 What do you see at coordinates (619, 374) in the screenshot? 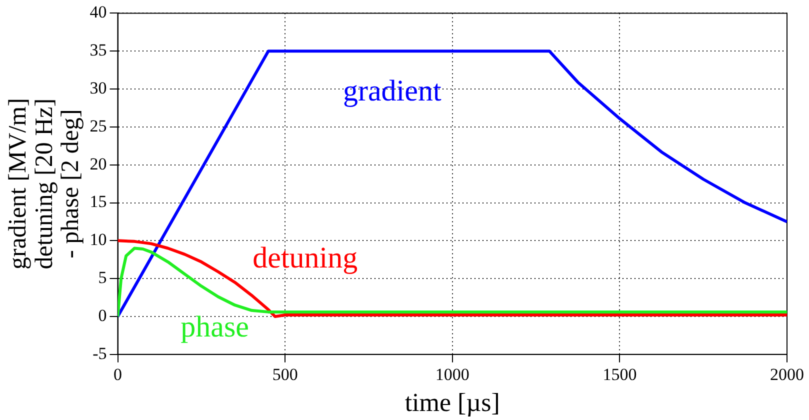
I see `x-tick-label: 1500` at bounding box center [619, 374].